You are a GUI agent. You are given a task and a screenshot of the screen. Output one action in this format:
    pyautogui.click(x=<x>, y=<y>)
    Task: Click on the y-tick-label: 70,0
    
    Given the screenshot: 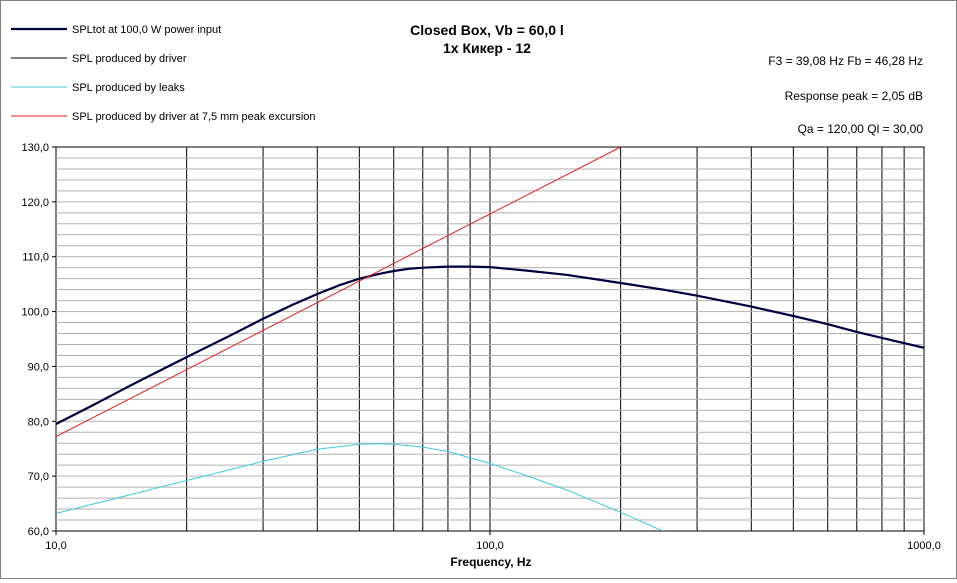 What is the action you would take?
    pyautogui.click(x=38, y=477)
    